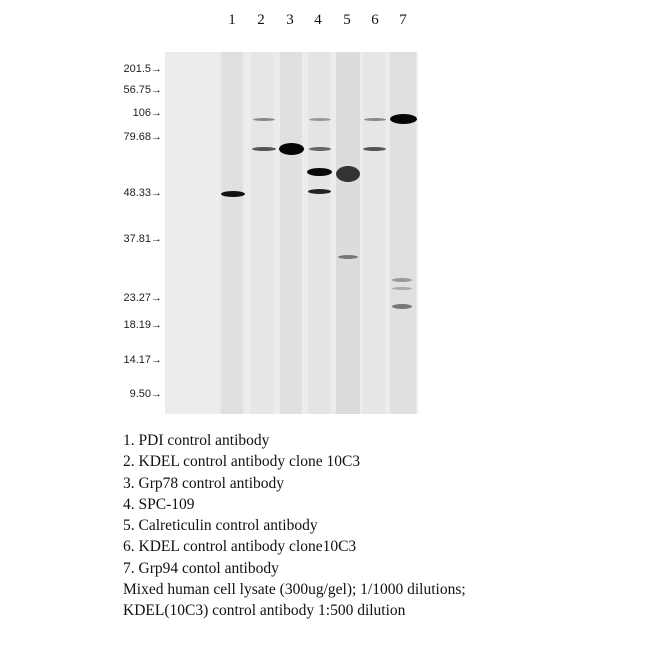 This screenshot has width=650, height=650. What do you see at coordinates (318, 20) in the screenshot?
I see `lane-number: 4` at bounding box center [318, 20].